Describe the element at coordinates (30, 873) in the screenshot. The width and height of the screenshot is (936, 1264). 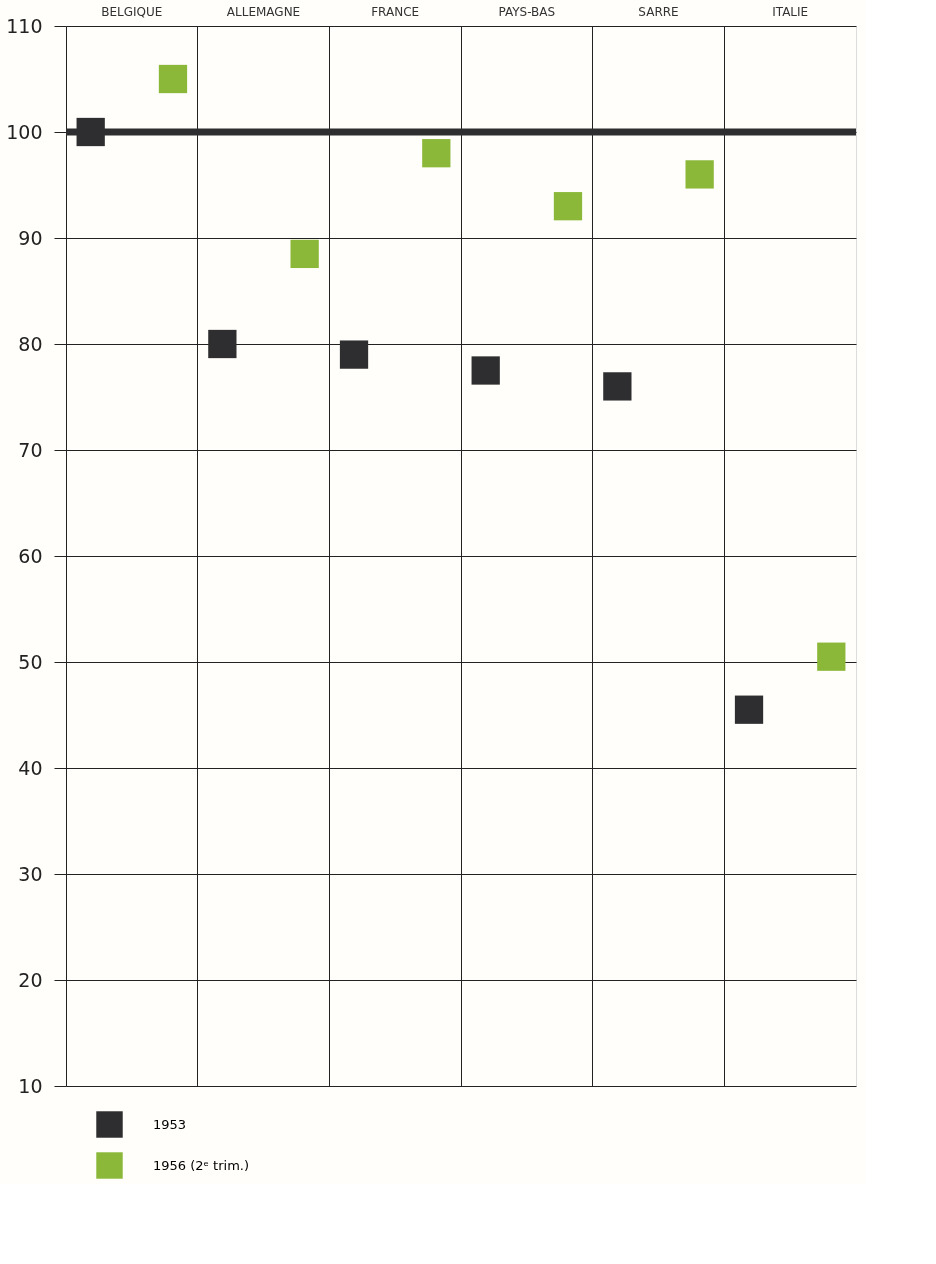
I see `y-tick-label: 30` at that location.